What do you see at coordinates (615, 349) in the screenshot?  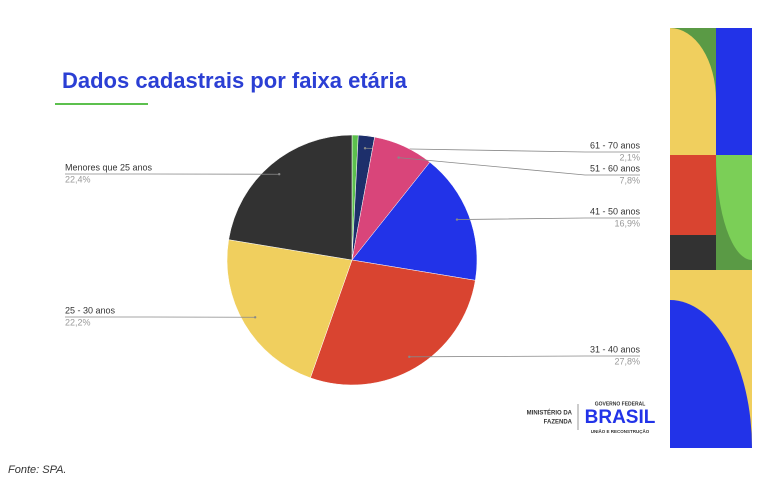 I see `slice-label: 31 - 40 anos` at bounding box center [615, 349].